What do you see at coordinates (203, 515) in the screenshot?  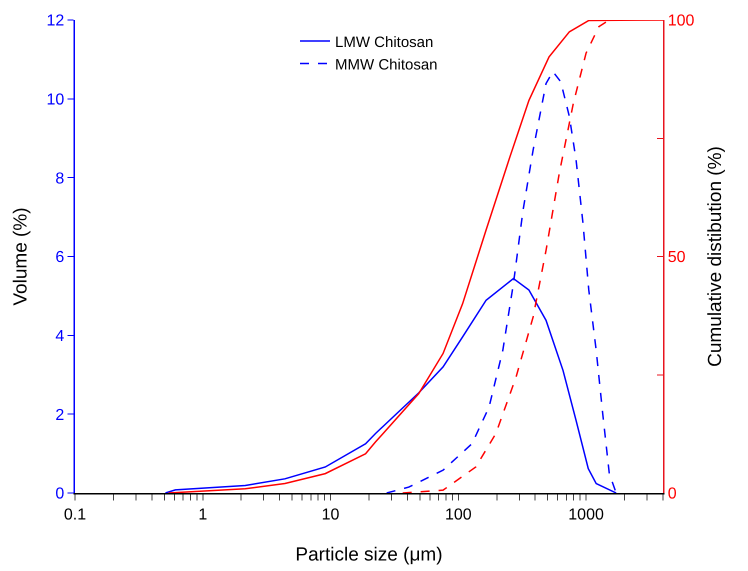 I see `x-tick-label: 1` at bounding box center [203, 515].